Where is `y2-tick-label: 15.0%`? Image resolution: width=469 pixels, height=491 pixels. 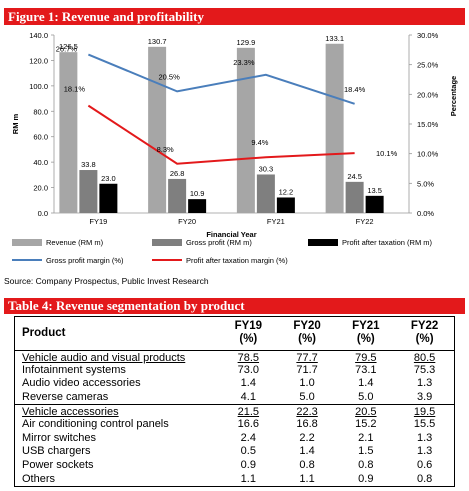 y2-tick-label: 15.0% is located at coordinates (428, 124).